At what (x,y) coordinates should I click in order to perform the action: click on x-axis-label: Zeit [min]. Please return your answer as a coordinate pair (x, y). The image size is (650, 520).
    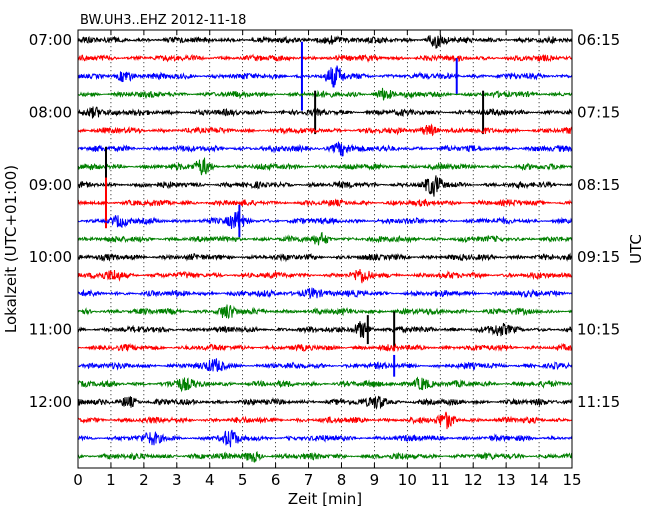
    Looking at the image, I should click on (325, 499).